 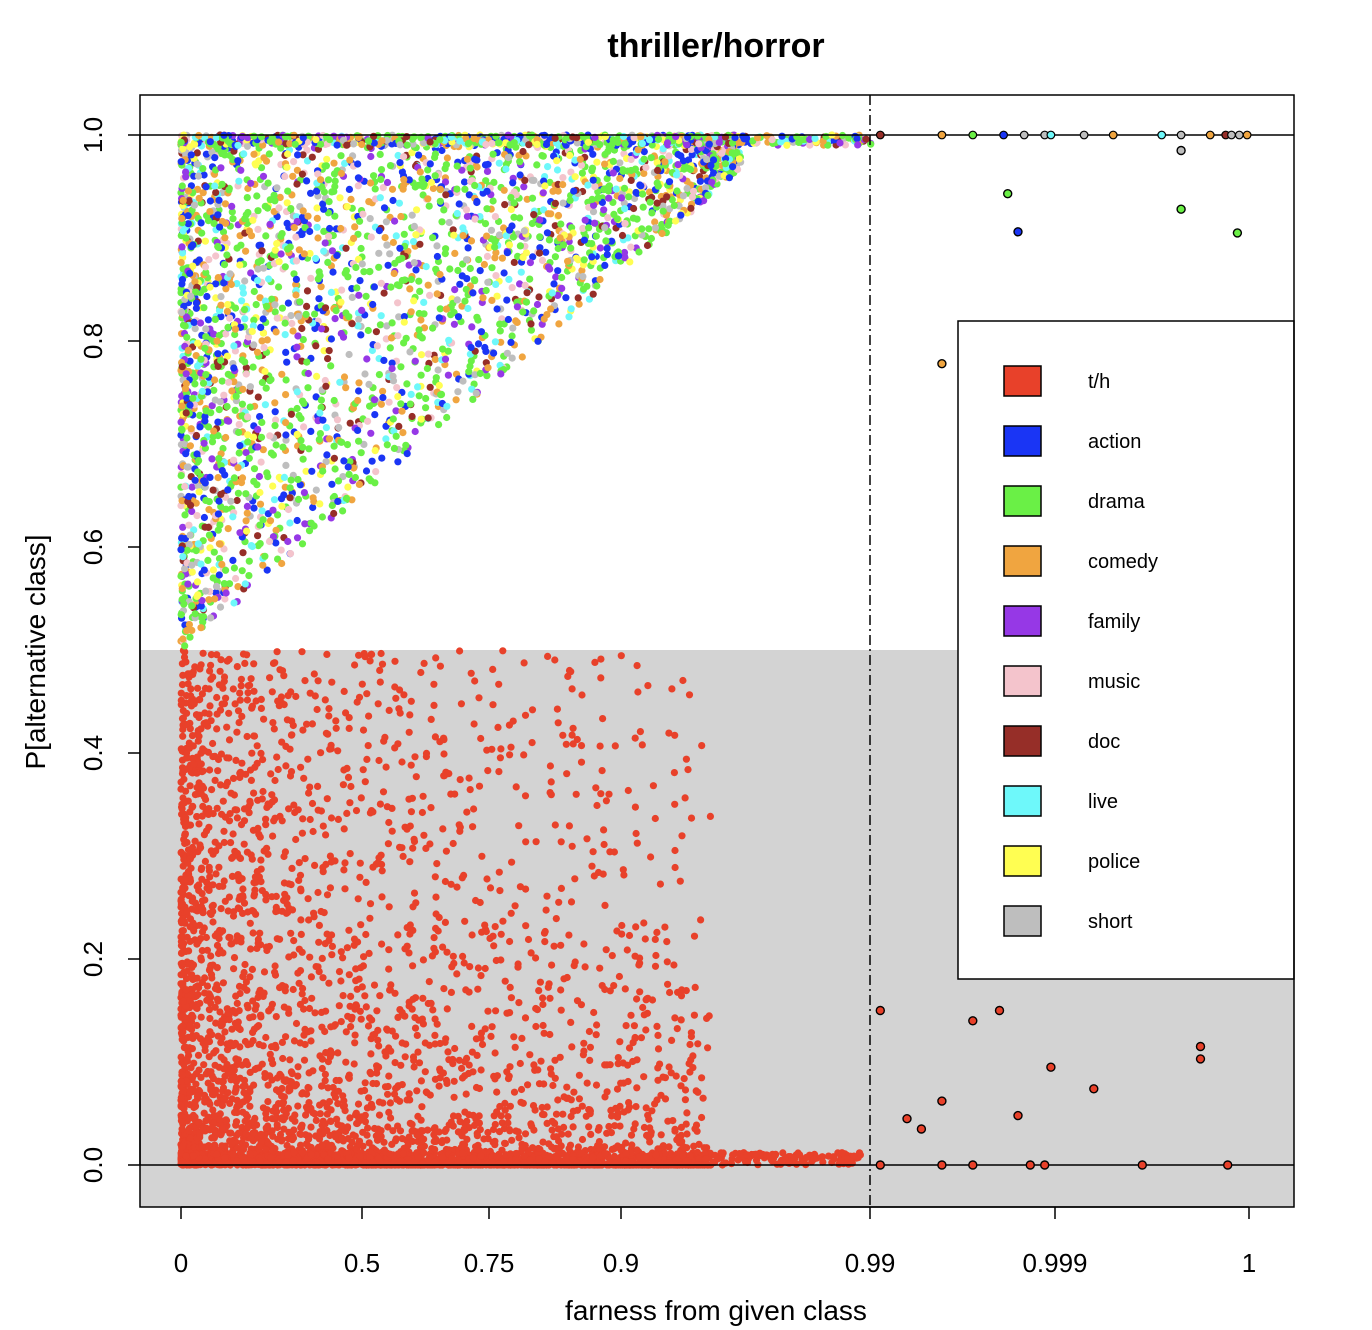 I want to click on action-point, so click(x=358, y=178).